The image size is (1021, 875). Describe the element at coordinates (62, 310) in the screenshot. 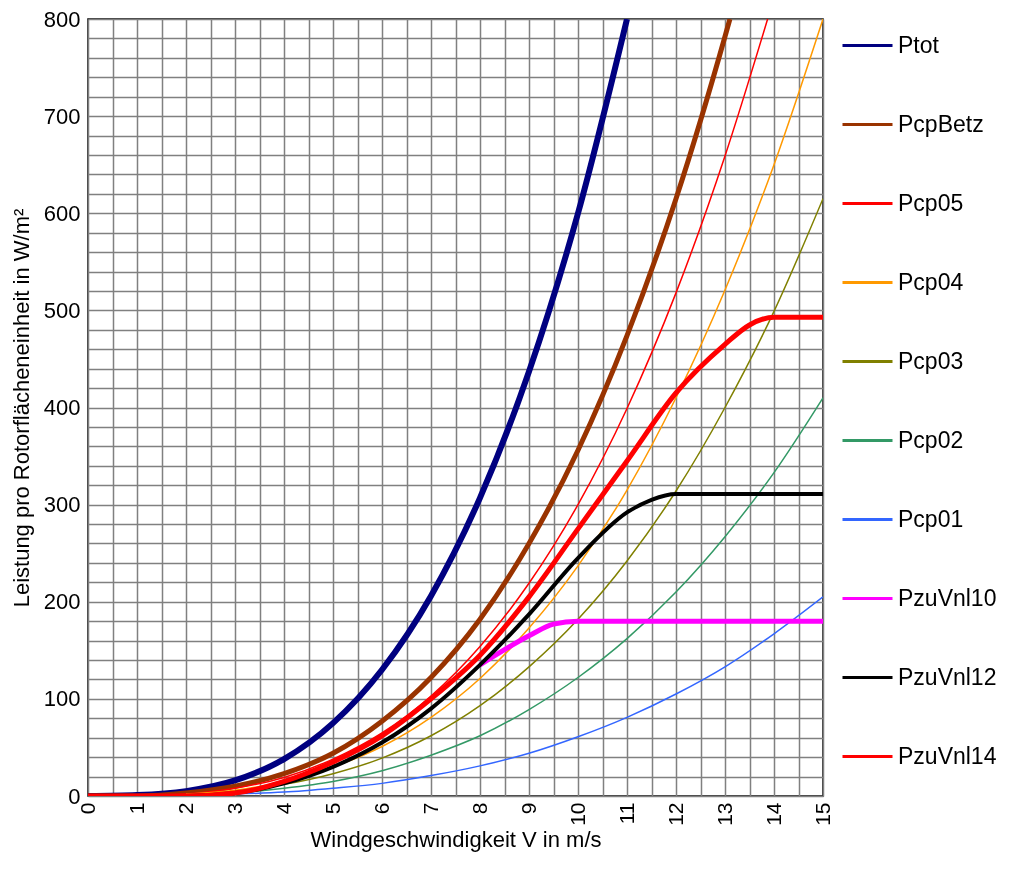

I see `y-tick-label: 500` at that location.